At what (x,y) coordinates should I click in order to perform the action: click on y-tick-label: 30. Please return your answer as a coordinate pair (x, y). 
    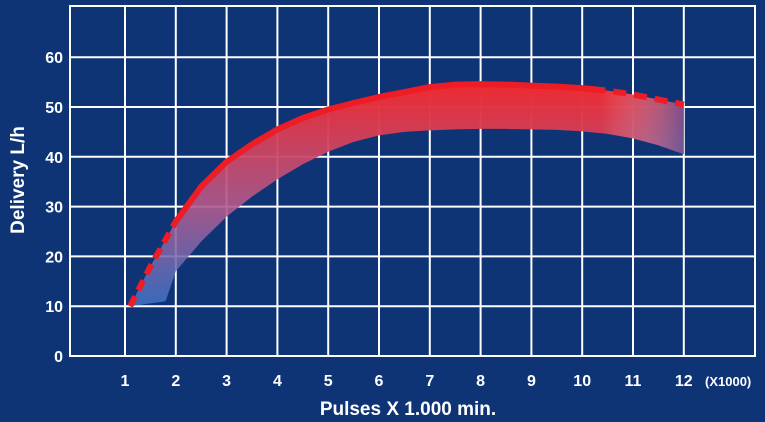
    Looking at the image, I should click on (54, 208).